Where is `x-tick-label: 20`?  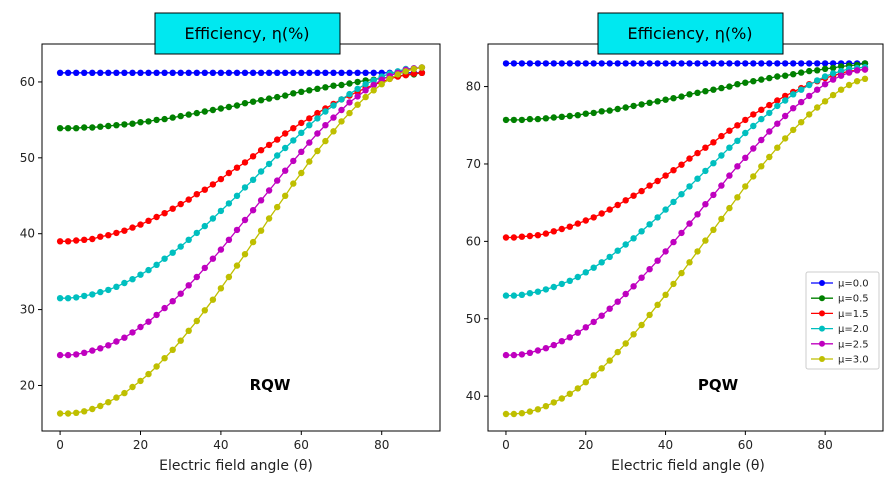
x-tick-label: 20 is located at coordinates (585, 445).